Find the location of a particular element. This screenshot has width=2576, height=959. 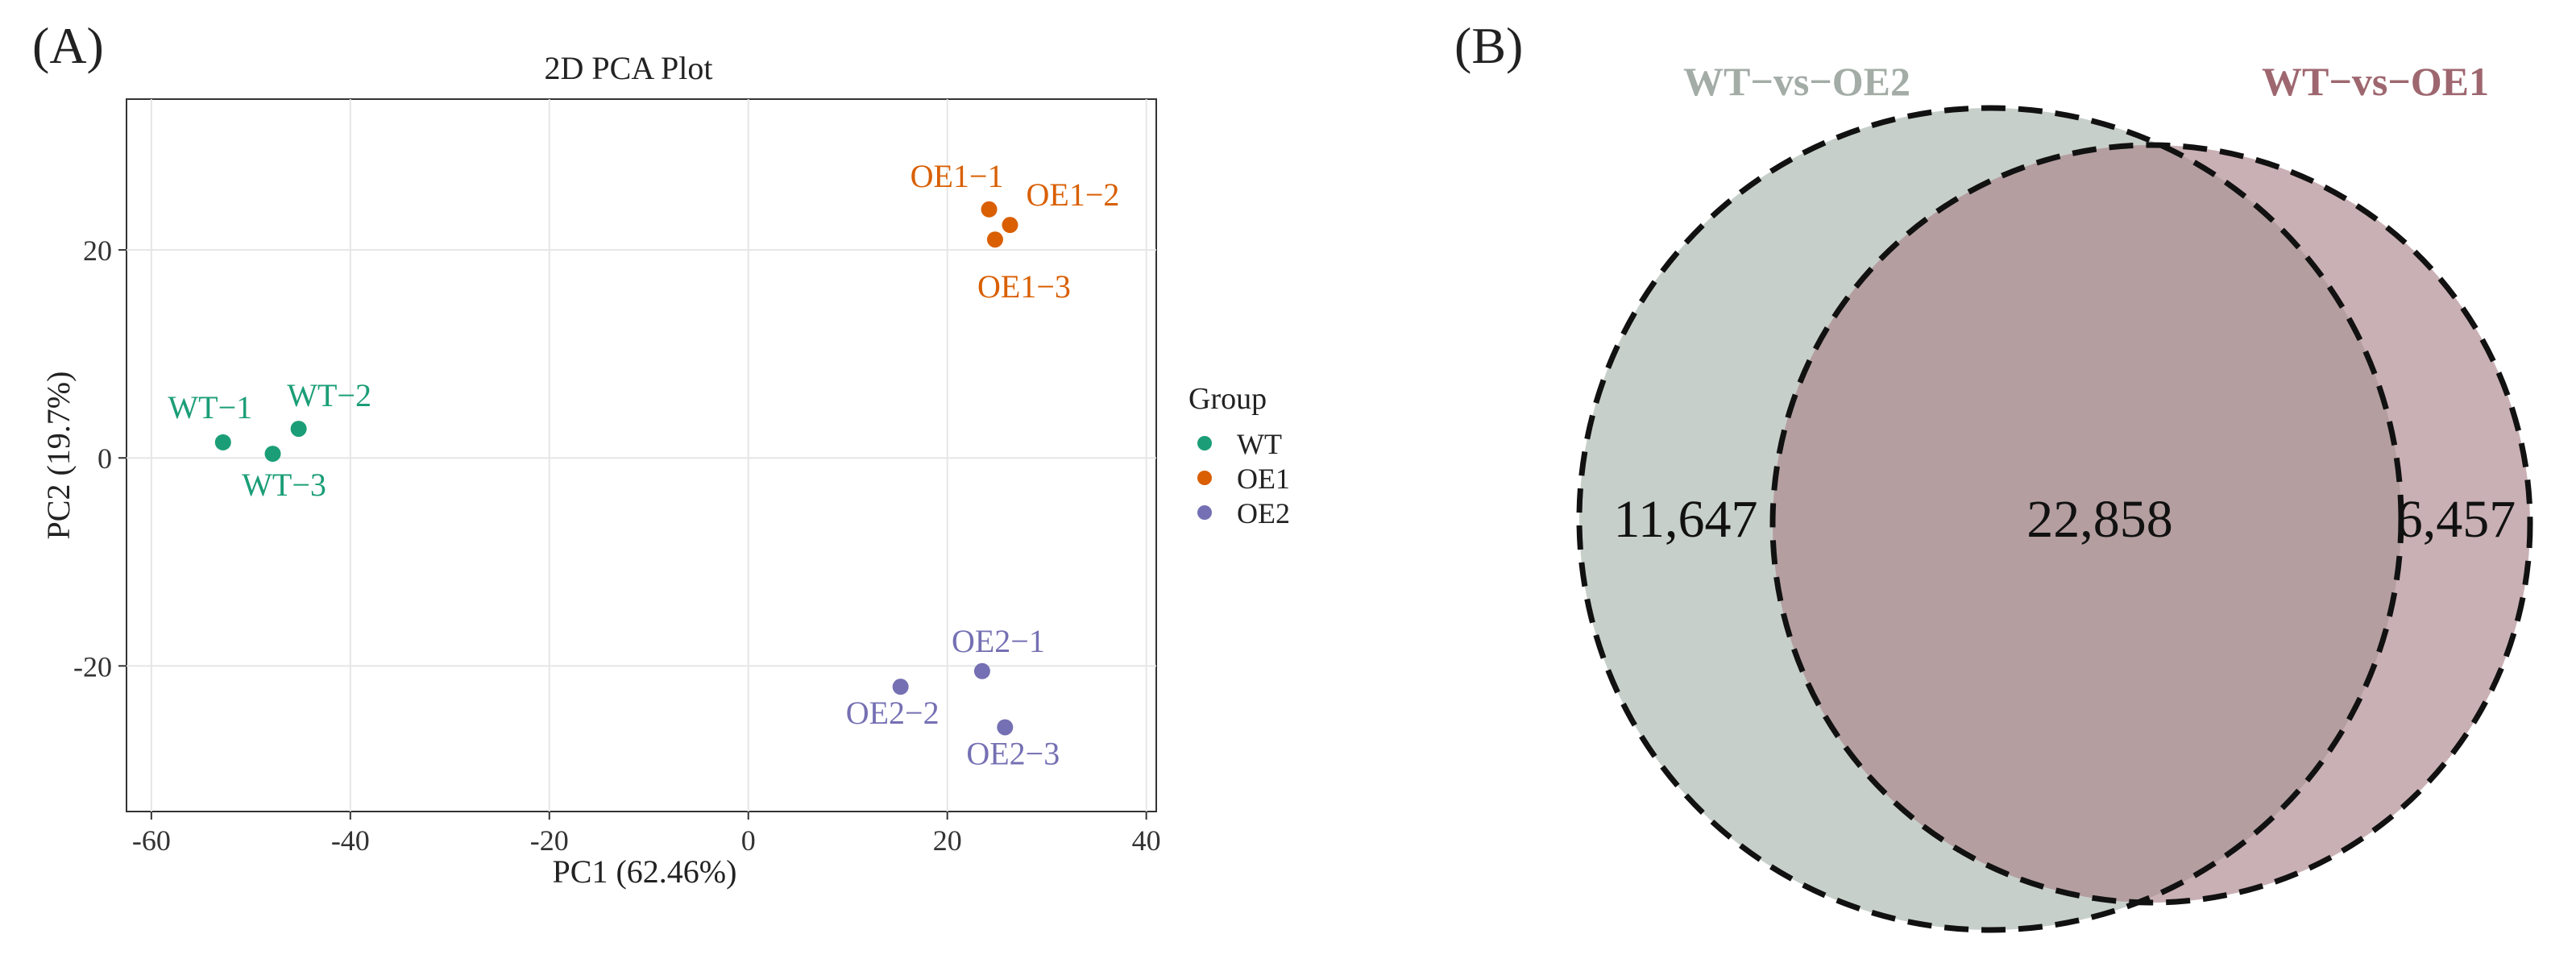

pca-y-axis-label: PC2 (19.7%) is located at coordinates (58, 456).